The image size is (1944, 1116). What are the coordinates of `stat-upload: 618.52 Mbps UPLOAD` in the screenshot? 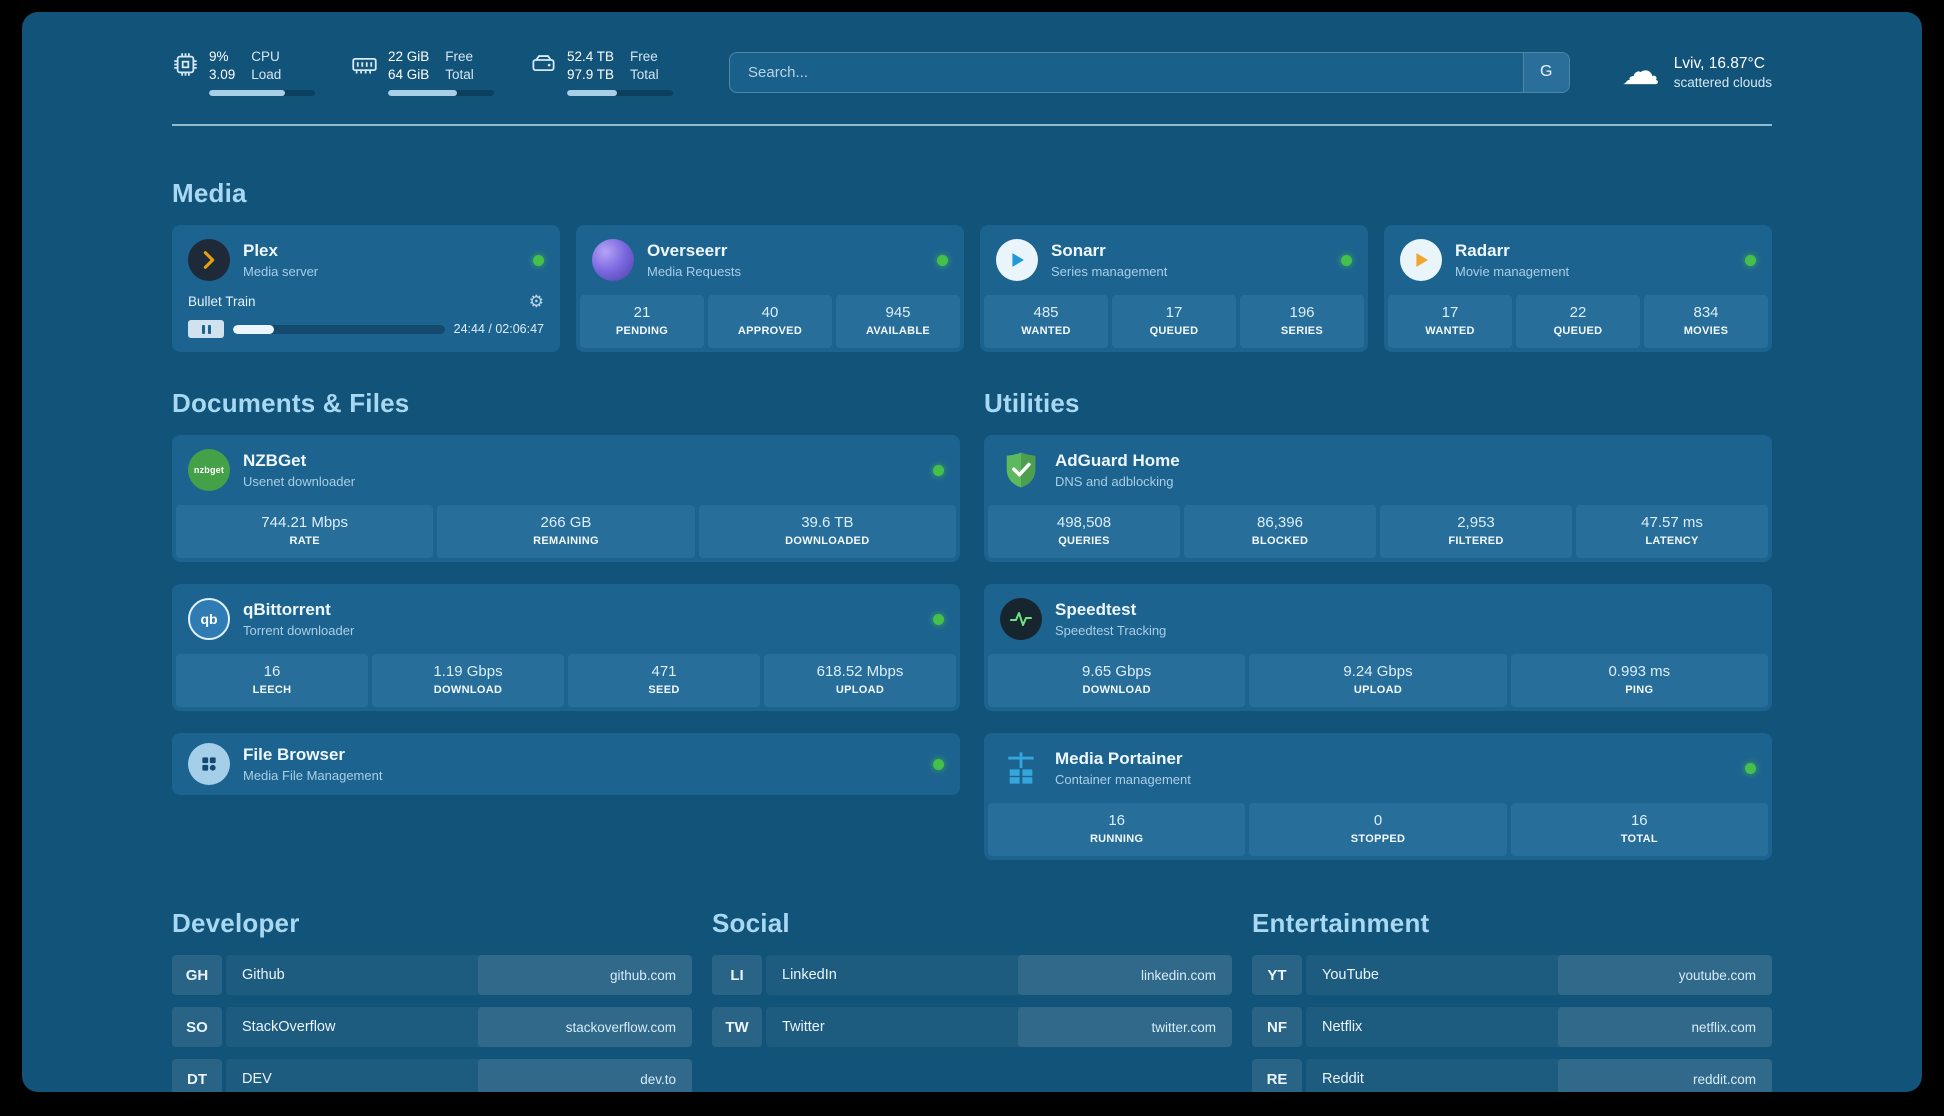 It's located at (860, 680).